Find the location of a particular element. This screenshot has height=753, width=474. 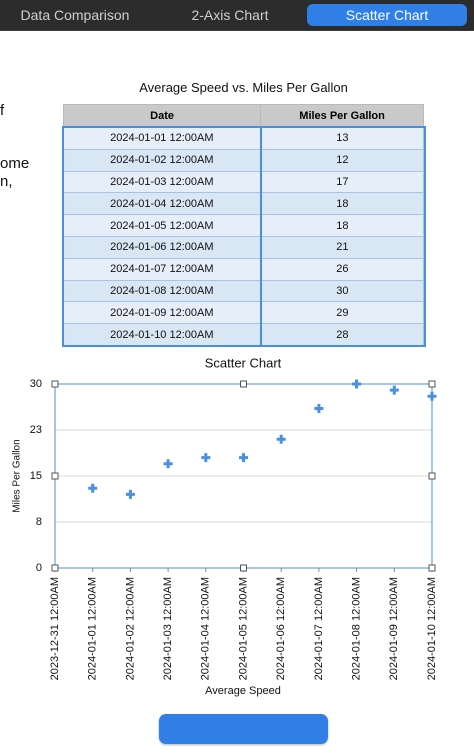

tab: 2-Axis Chart is located at coordinates (230, 15).